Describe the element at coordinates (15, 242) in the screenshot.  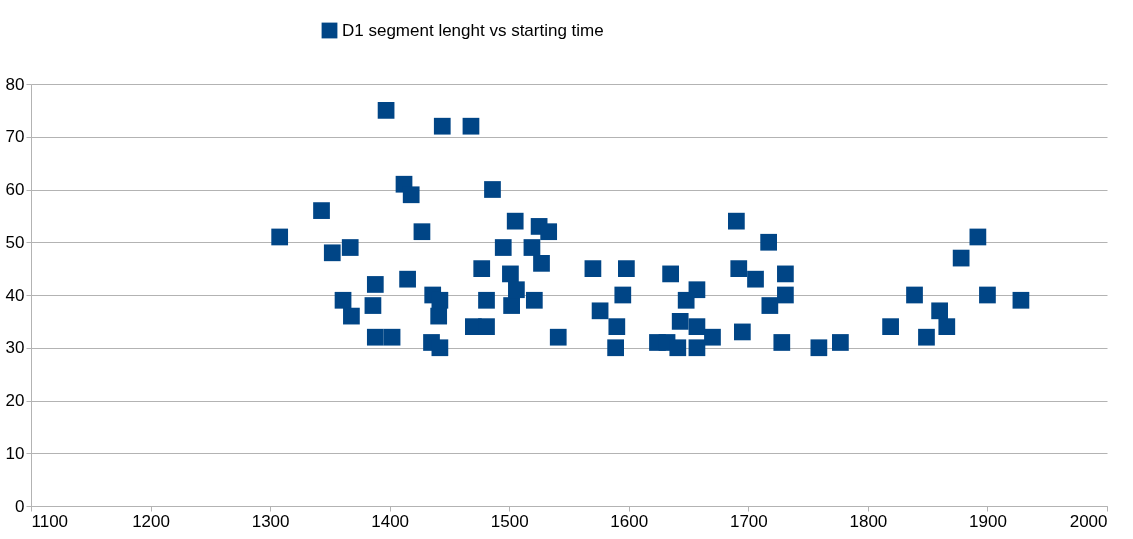
I see `y-tick-label: 50` at that location.